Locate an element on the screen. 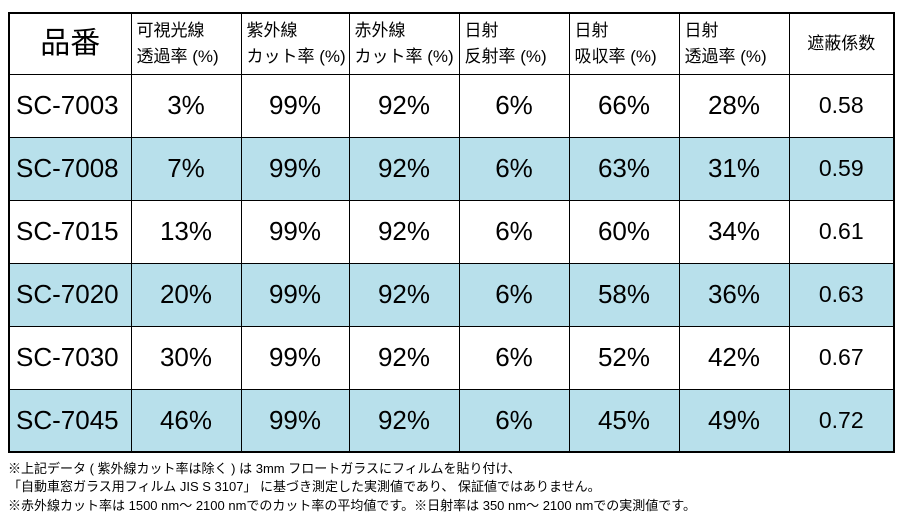  visible-light-cell: 46% is located at coordinates (186, 420).